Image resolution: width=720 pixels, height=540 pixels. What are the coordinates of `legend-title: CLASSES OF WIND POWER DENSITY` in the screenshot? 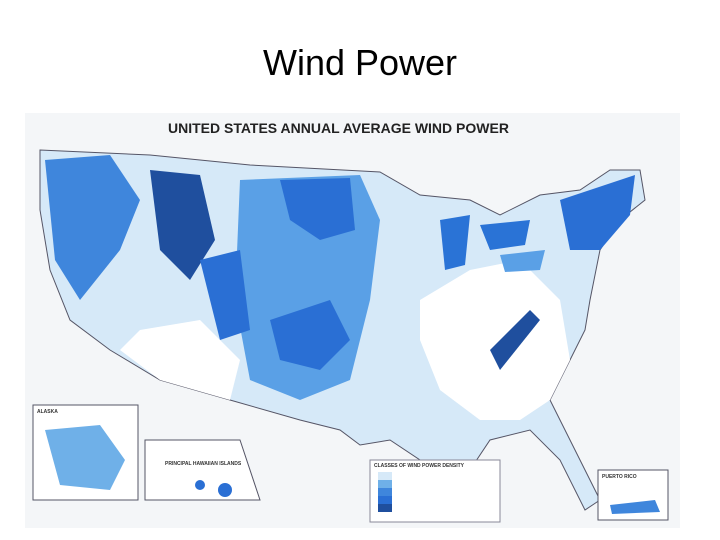 It's located at (419, 466).